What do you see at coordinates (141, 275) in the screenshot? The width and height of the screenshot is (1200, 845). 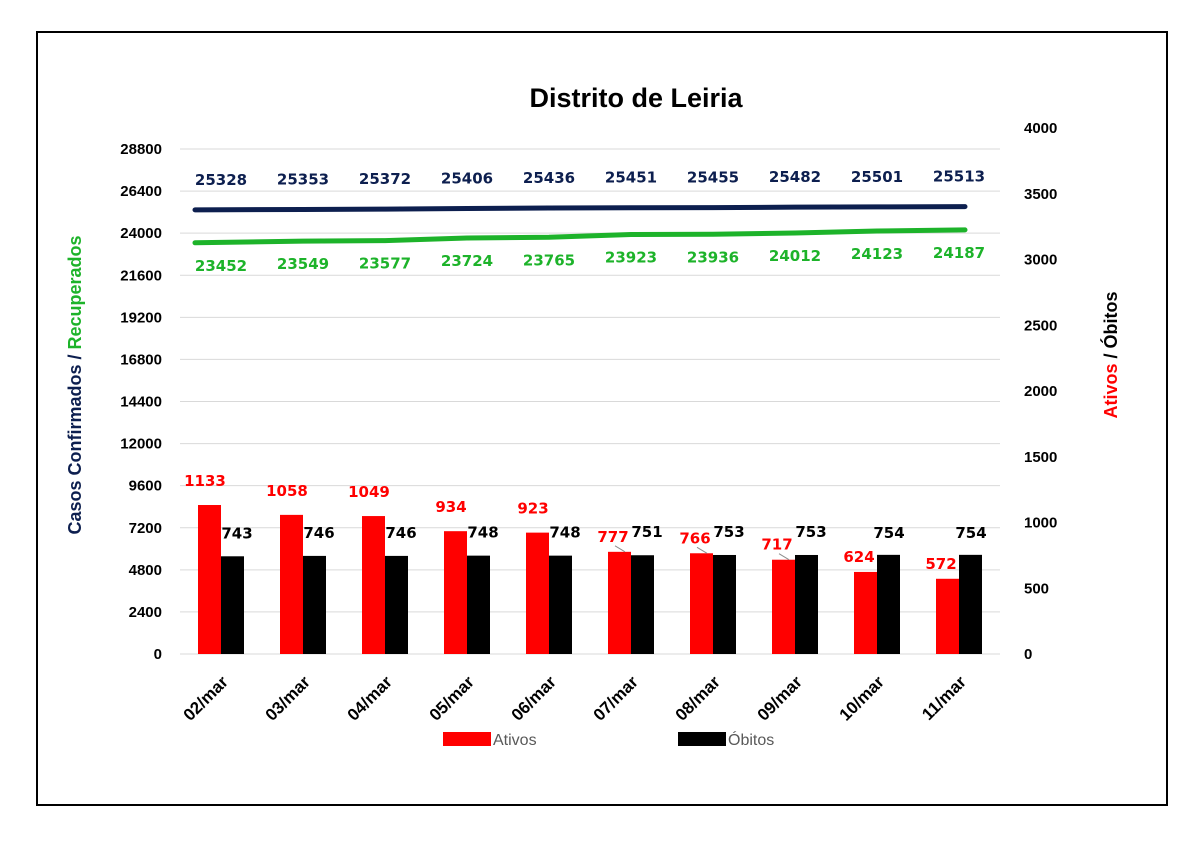 I see `left-tick-label: 21600` at bounding box center [141, 275].